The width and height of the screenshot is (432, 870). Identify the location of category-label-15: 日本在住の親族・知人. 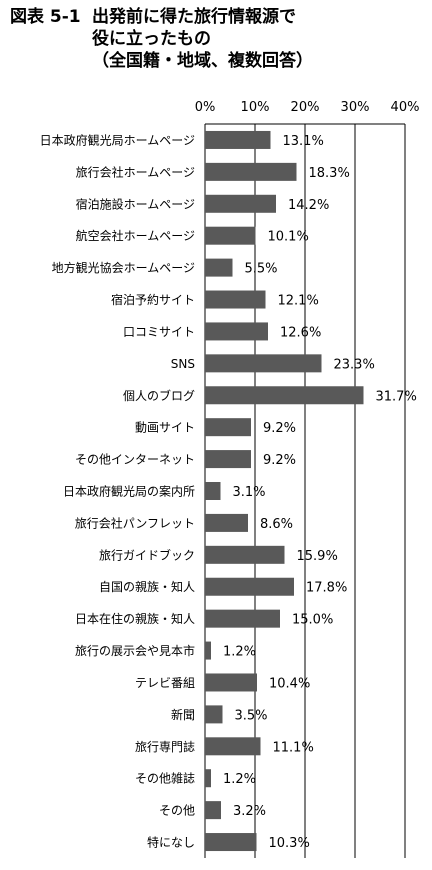
(135, 619).